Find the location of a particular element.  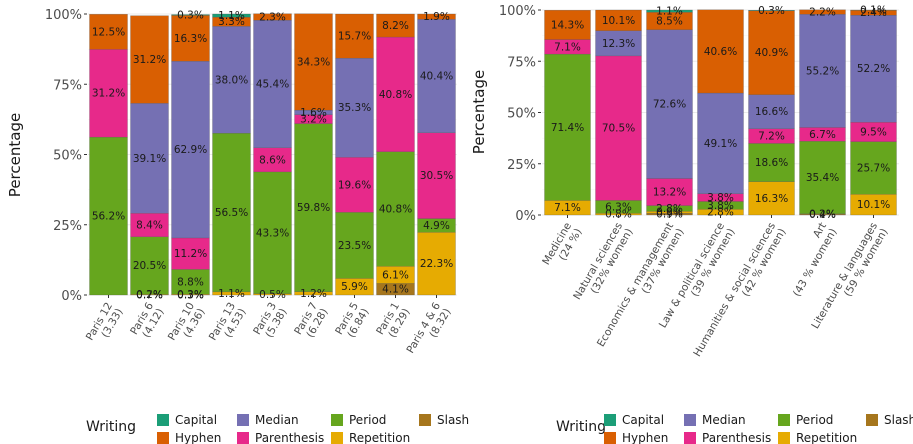

left-data-label: 35.3% is located at coordinates (354, 108).